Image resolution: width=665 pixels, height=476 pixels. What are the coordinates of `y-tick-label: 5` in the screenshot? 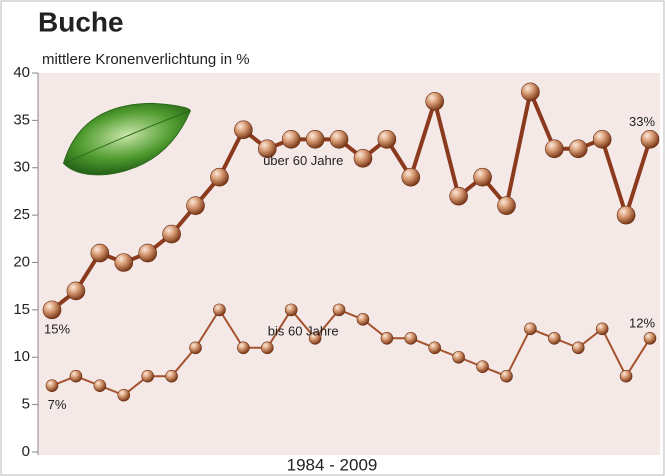 It's located at (26, 404).